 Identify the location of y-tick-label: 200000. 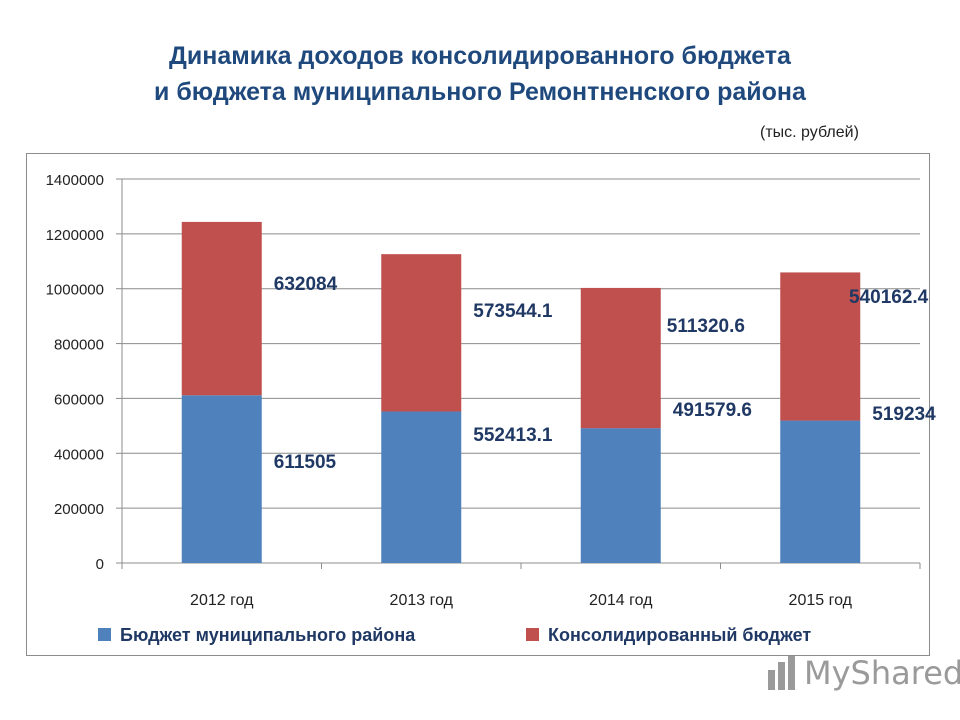
(79, 509).